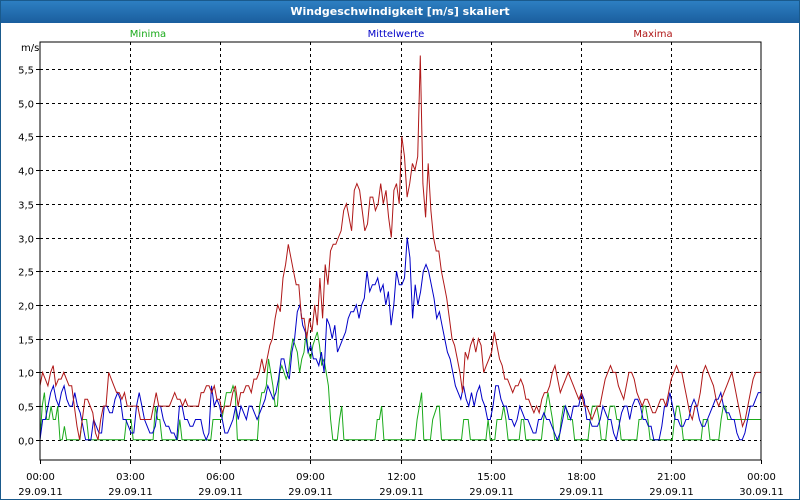 Image resolution: width=800 pixels, height=501 pixels. What do you see at coordinates (396, 34) in the screenshot?
I see `legend-mittelwerte: Mittelwerte` at bounding box center [396, 34].